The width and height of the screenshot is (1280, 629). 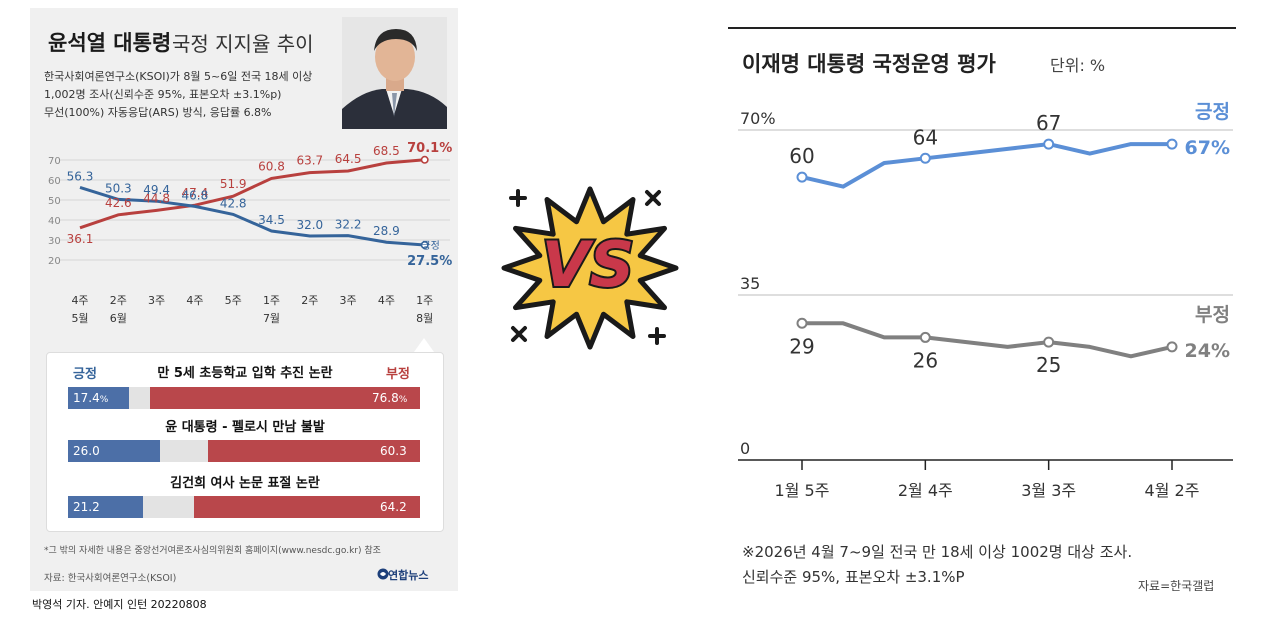 I want to click on data-label: 60, so click(x=801, y=156).